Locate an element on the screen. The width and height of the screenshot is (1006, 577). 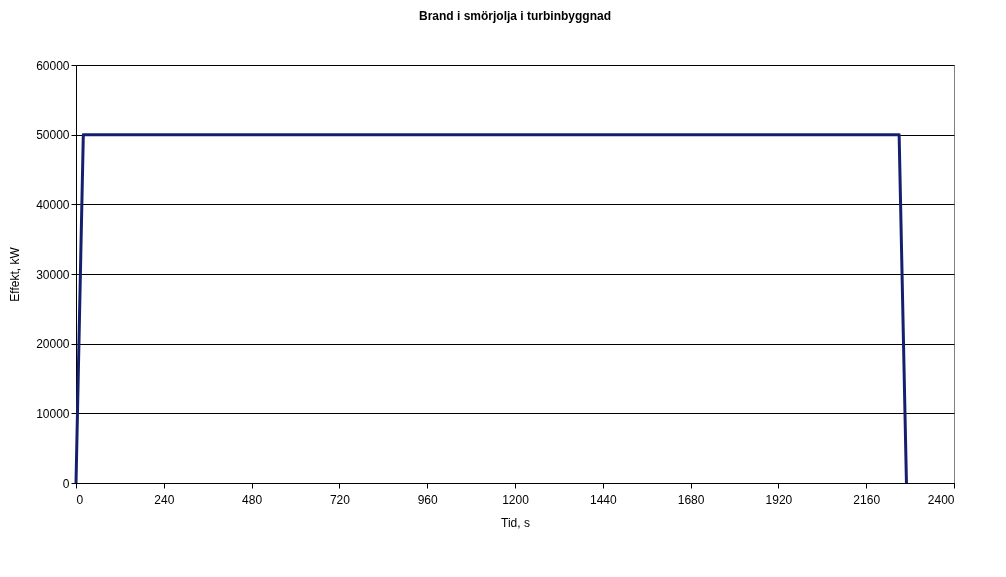
x-tick-label: 1440 is located at coordinates (603, 499).